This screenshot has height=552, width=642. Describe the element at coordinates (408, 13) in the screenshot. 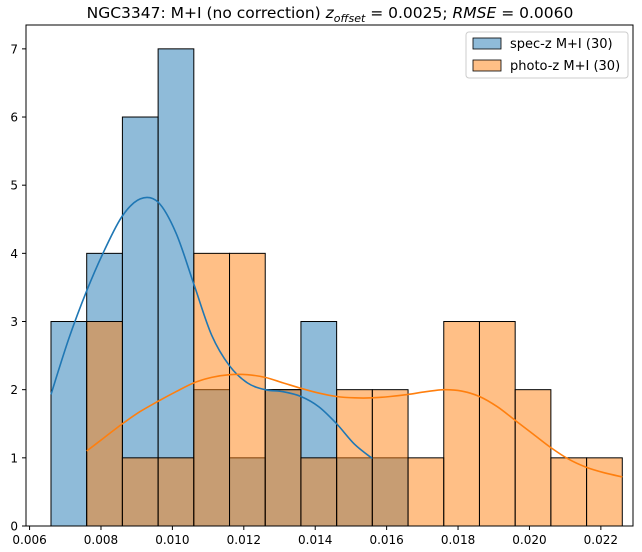

I see `title-z-value: = 0.0025;` at that location.